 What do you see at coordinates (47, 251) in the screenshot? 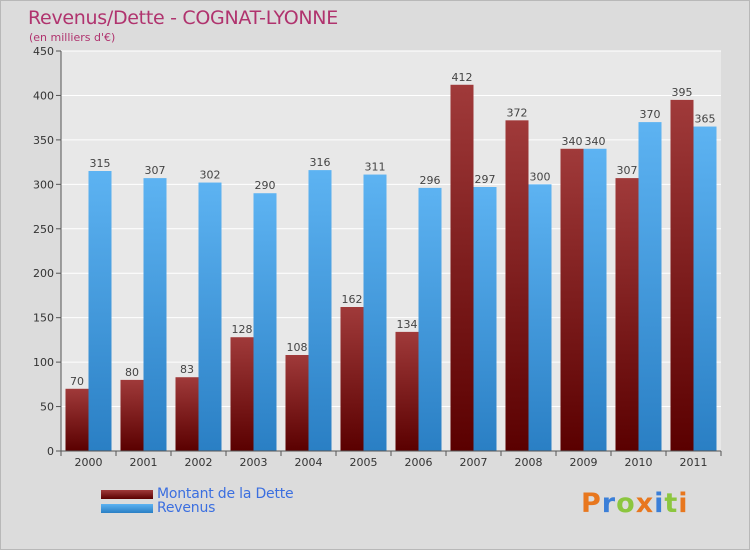
I see `y-axis: 0 50 100 150 200 250 300 350 400 450` at bounding box center [47, 251].